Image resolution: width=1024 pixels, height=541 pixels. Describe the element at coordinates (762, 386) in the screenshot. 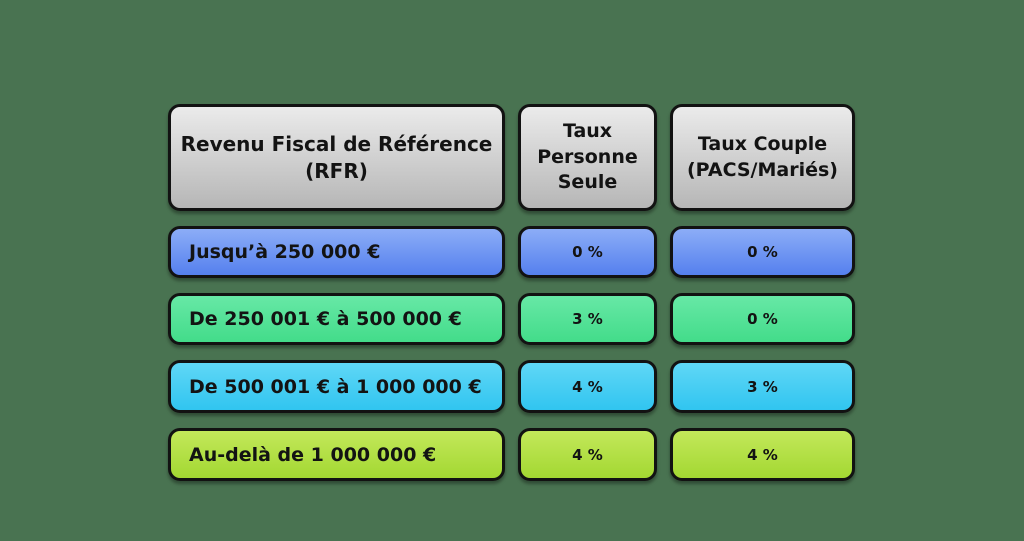

I see `row-3-taux-couple-value: 3 %` at that location.